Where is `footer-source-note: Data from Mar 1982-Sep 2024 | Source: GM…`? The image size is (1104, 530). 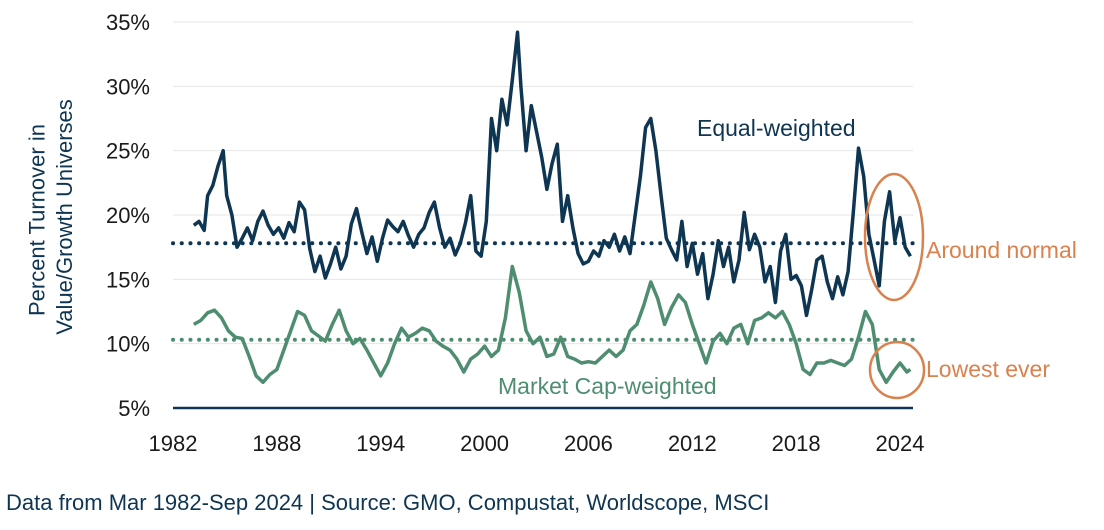 footer-source-note: Data from Mar 1982-Sep 2024 | Source: GM… is located at coordinates (388, 502).